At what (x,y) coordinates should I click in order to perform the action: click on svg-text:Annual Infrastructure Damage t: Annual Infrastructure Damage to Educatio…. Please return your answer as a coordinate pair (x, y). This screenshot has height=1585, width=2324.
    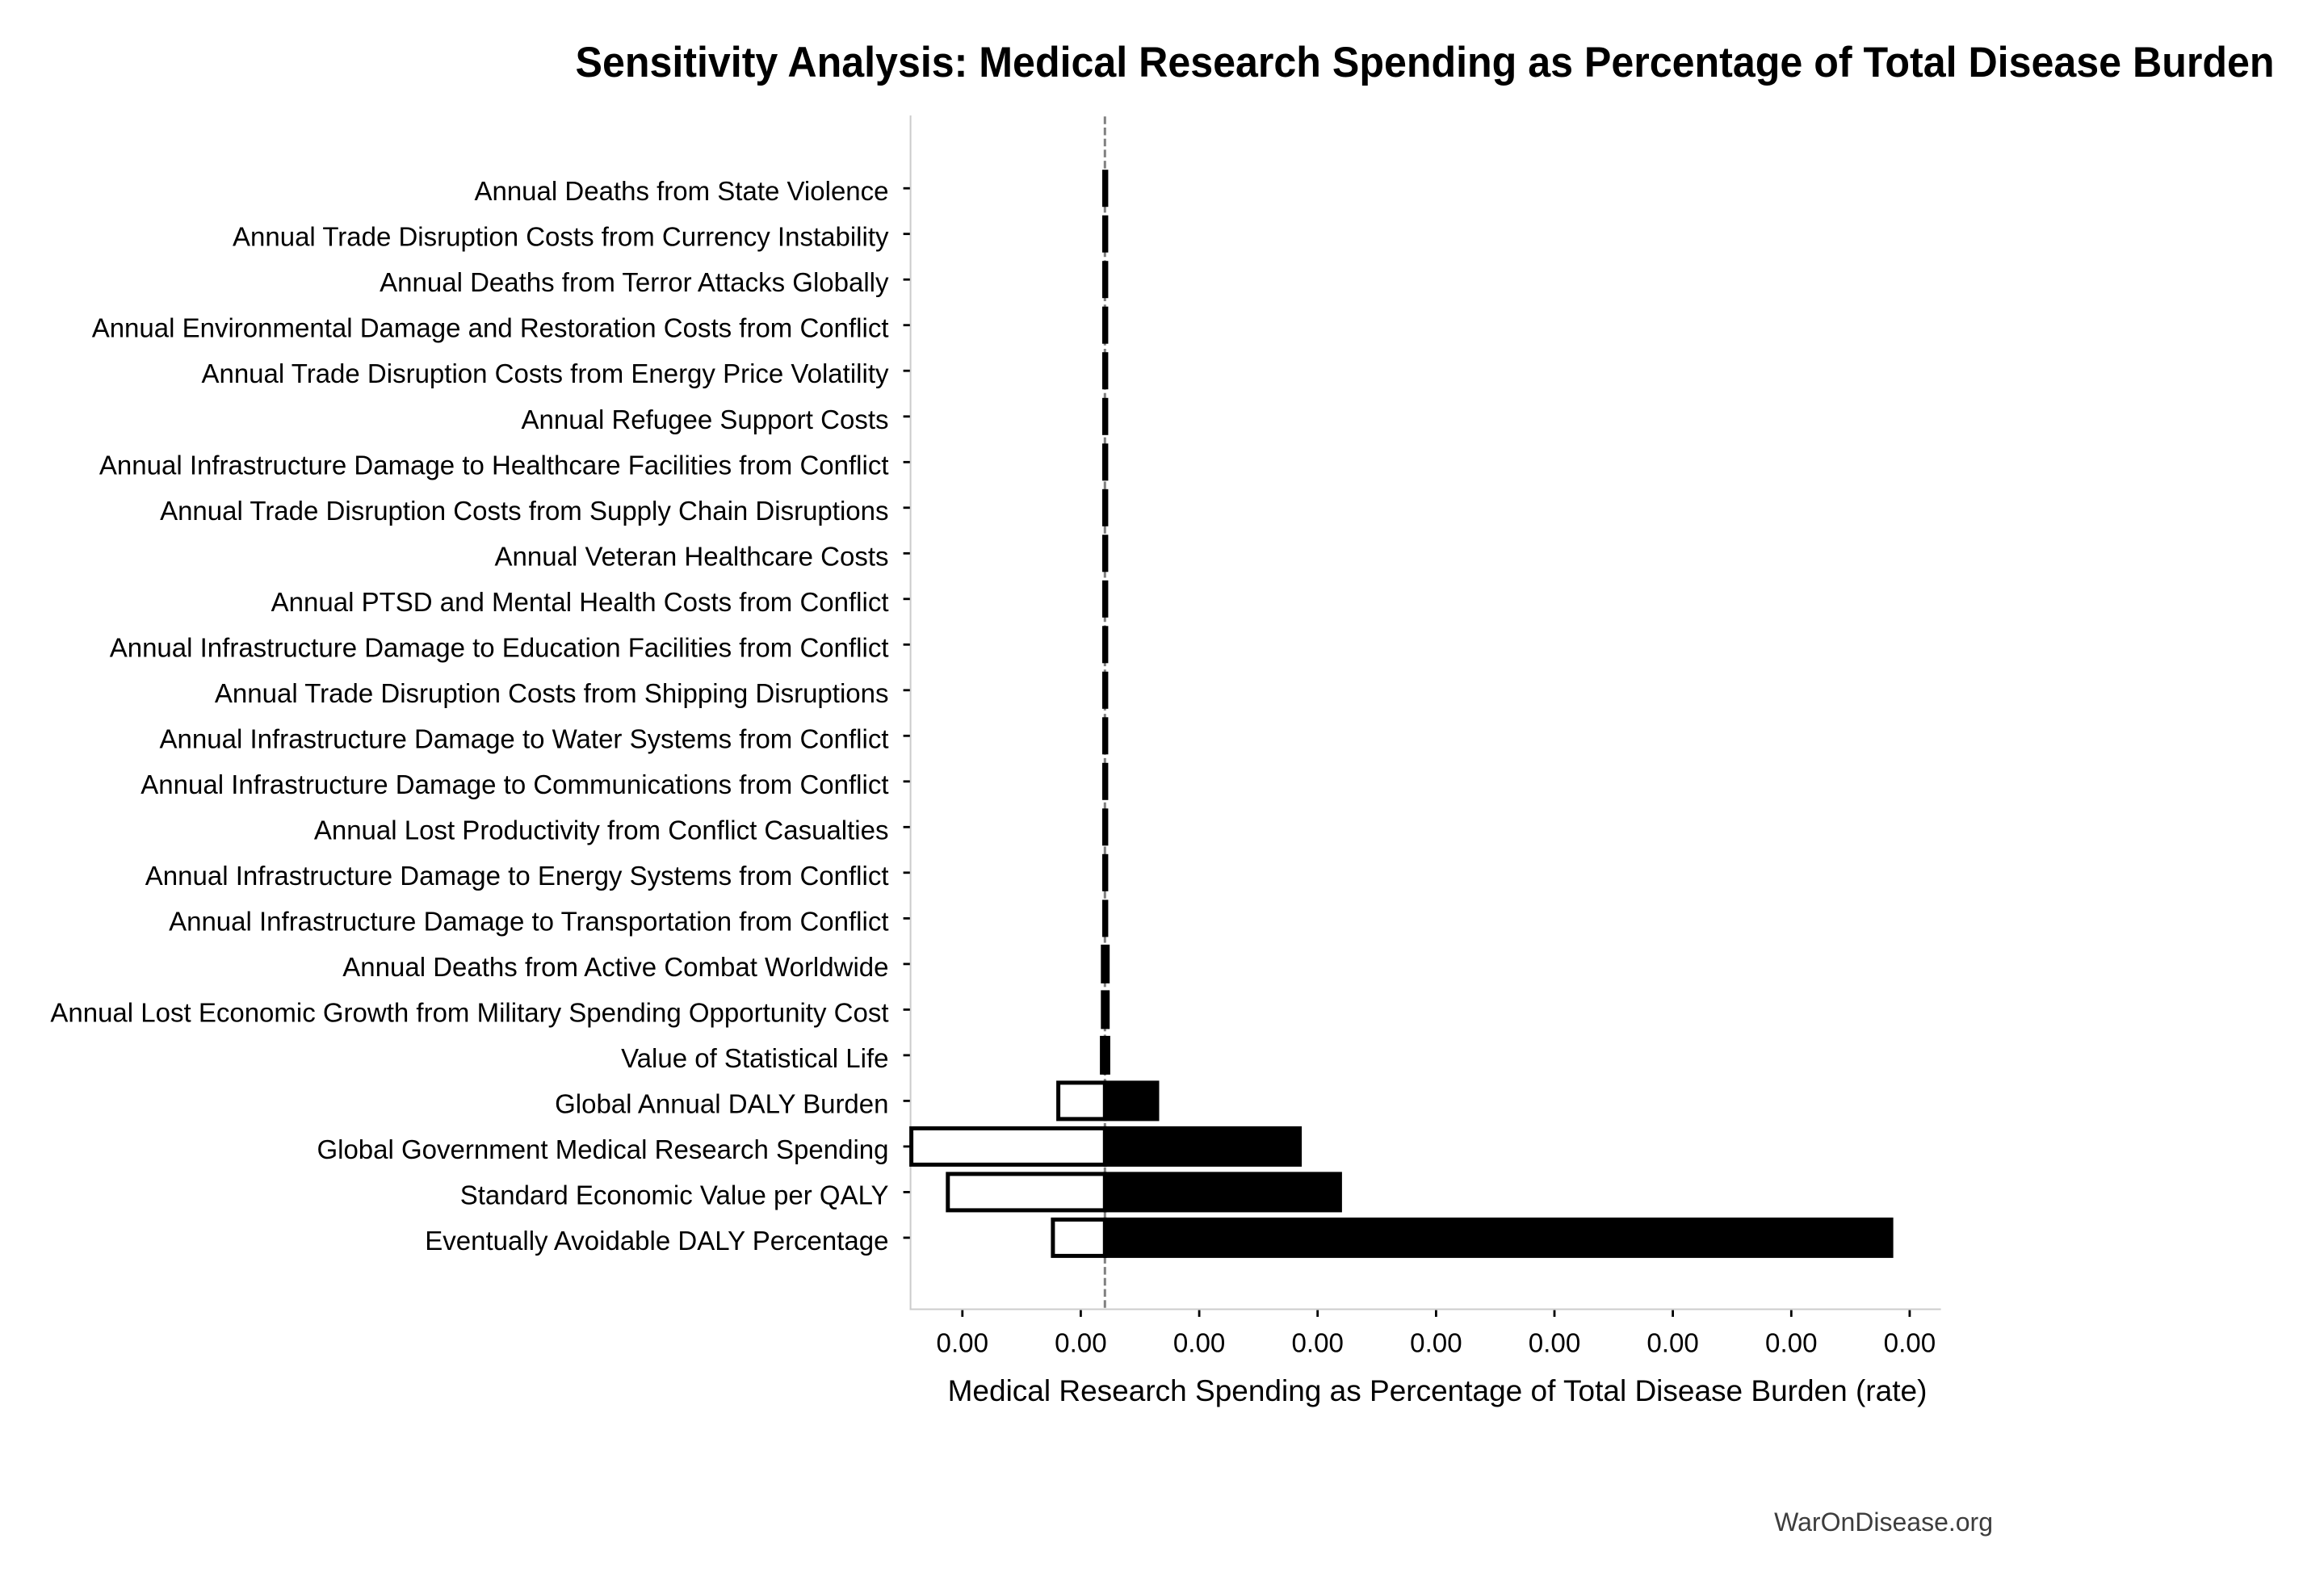
    Looking at the image, I should click on (499, 647).